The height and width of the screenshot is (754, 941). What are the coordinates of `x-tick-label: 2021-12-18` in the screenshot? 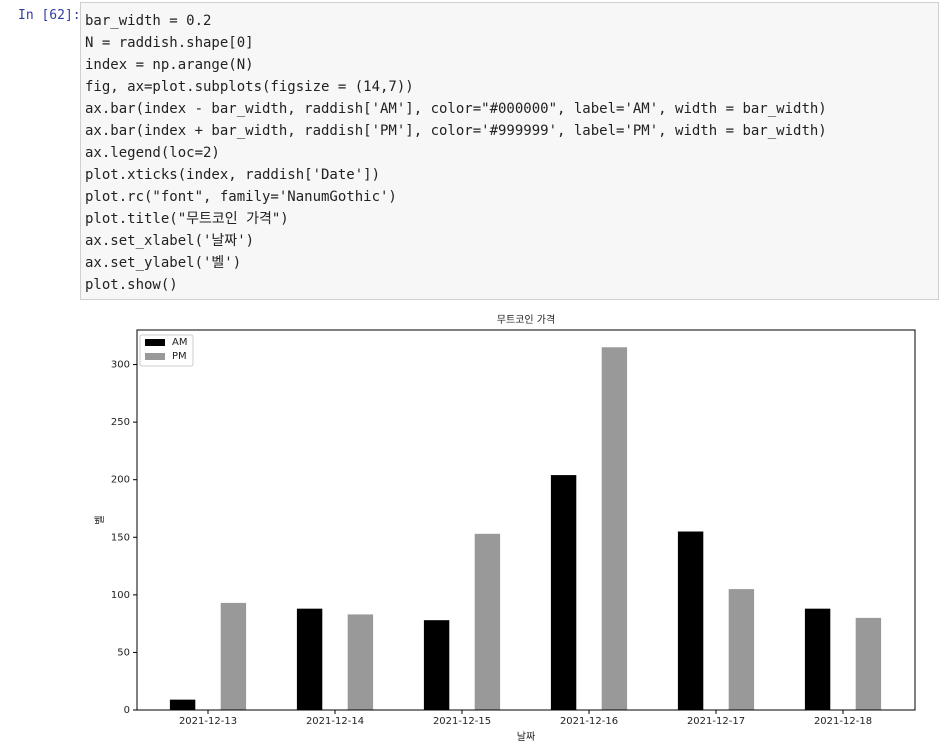 It's located at (843, 721).